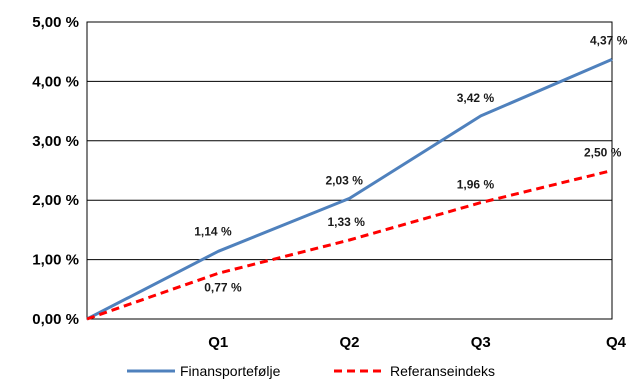 This screenshot has width=630, height=380. What do you see at coordinates (345, 180) in the screenshot?
I see `data-label: 2,03 %` at bounding box center [345, 180].